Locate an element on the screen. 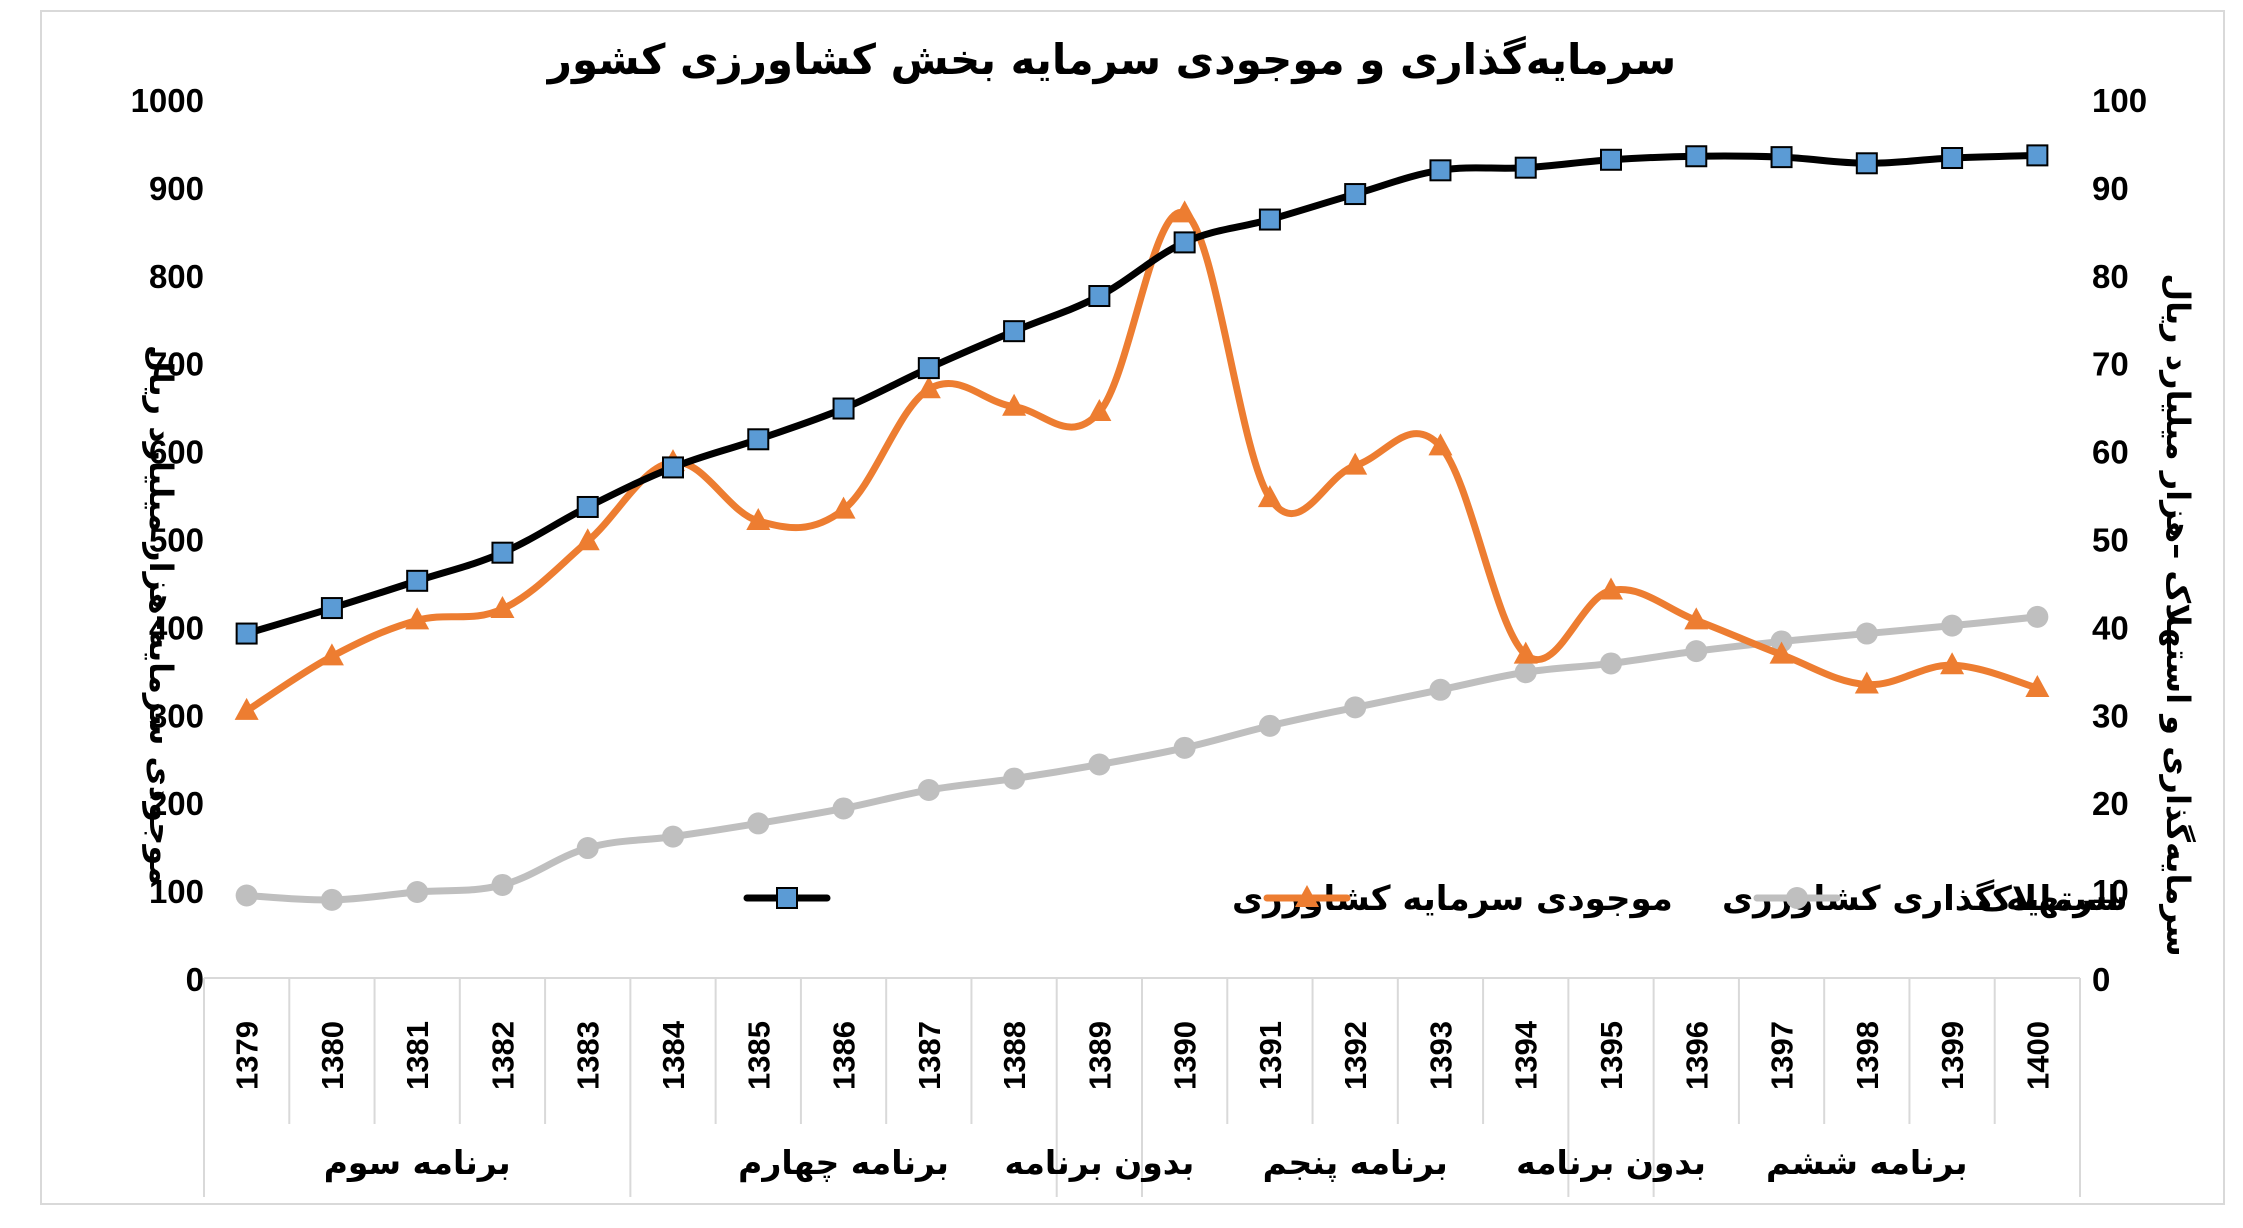 The width and height of the screenshot is (2243, 1228). category-label: 1383 is located at coordinates (588, 1055).